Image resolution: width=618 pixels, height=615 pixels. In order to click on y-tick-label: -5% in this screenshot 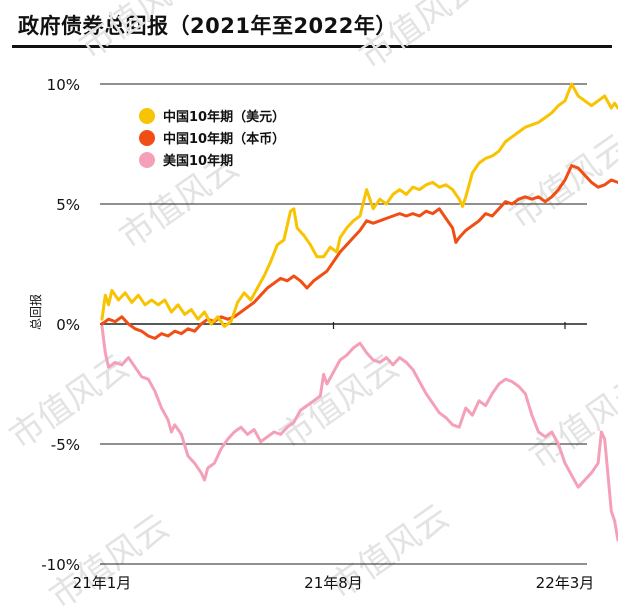, I will do `click(65, 445)`.